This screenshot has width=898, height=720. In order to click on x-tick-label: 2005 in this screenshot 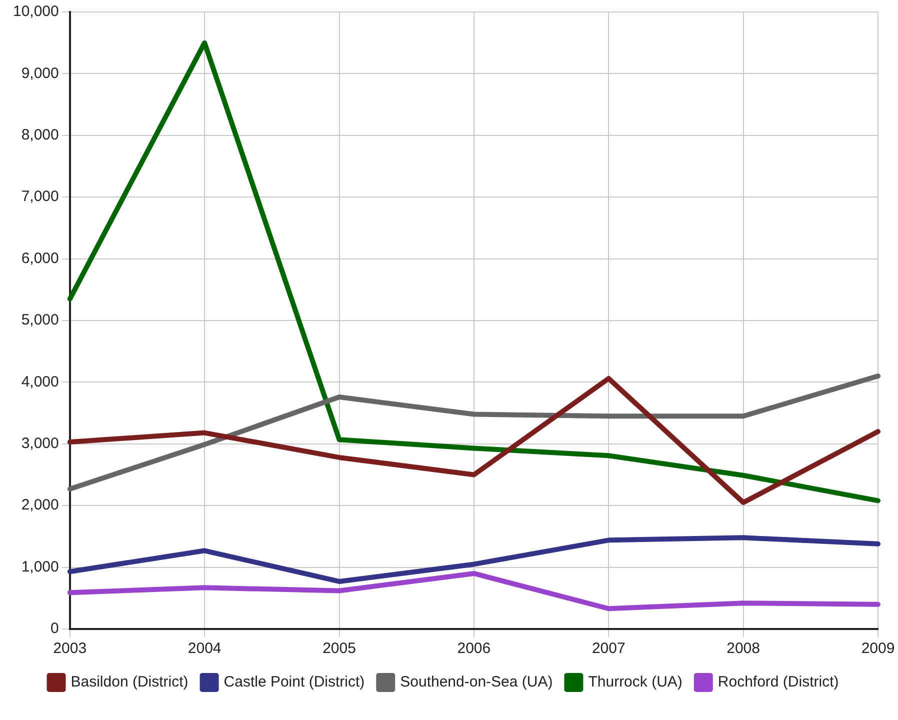, I will do `click(339, 649)`.